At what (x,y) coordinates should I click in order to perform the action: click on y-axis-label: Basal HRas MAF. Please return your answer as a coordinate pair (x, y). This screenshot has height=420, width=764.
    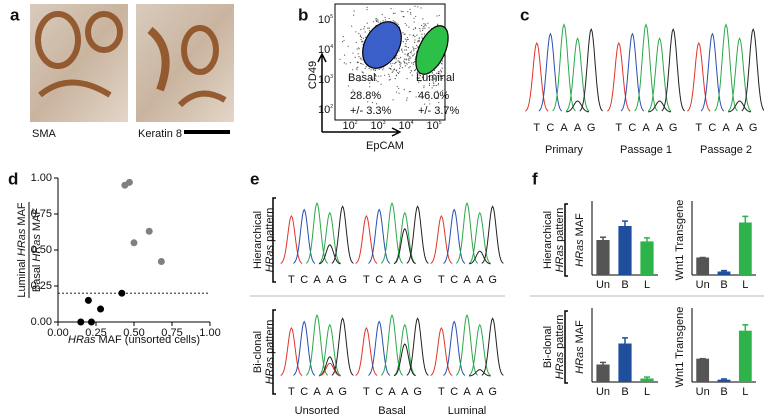
    Looking at the image, I should click on (37, 250).